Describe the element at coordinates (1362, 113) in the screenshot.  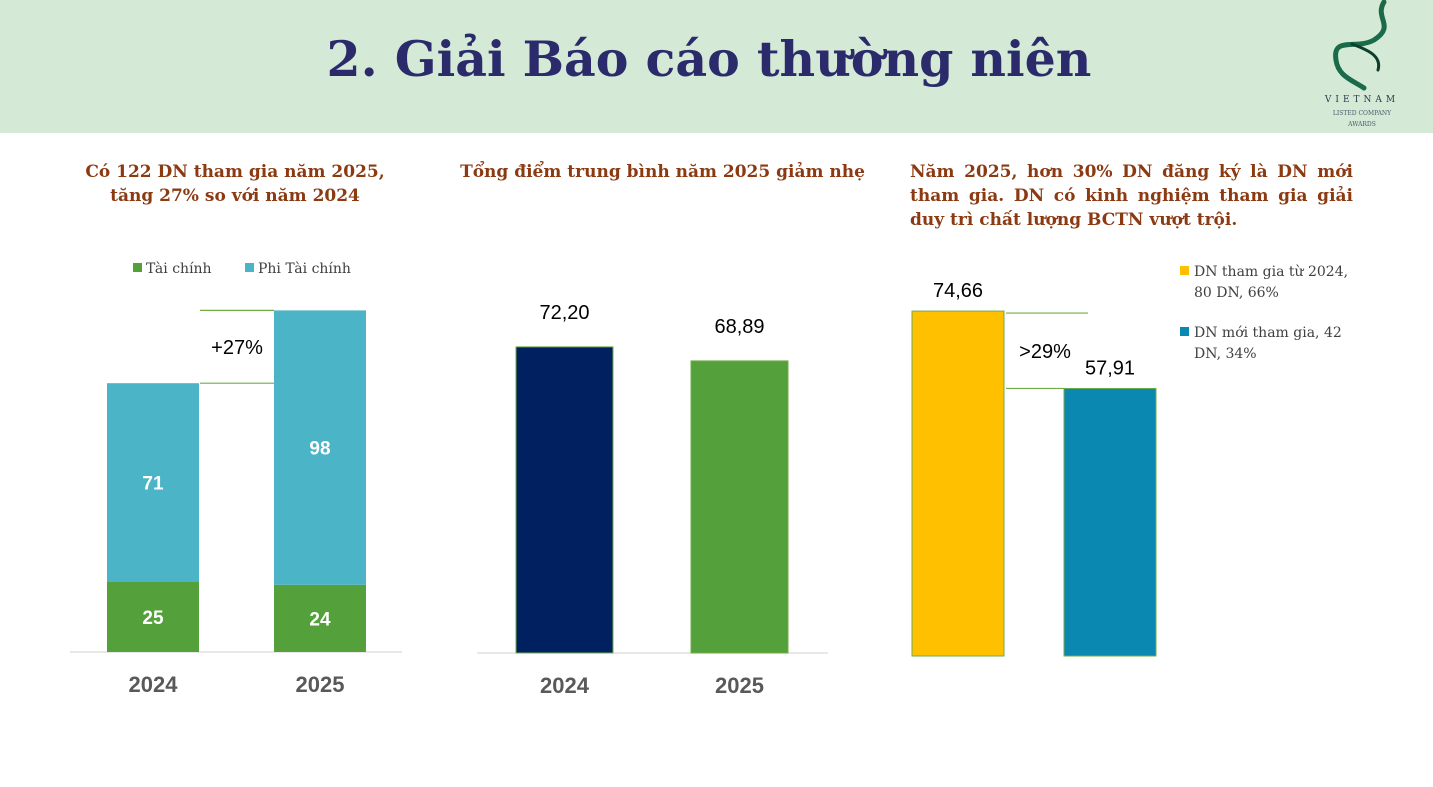
I see `logo-text-listed-company: LISTED COMPANY` at that location.